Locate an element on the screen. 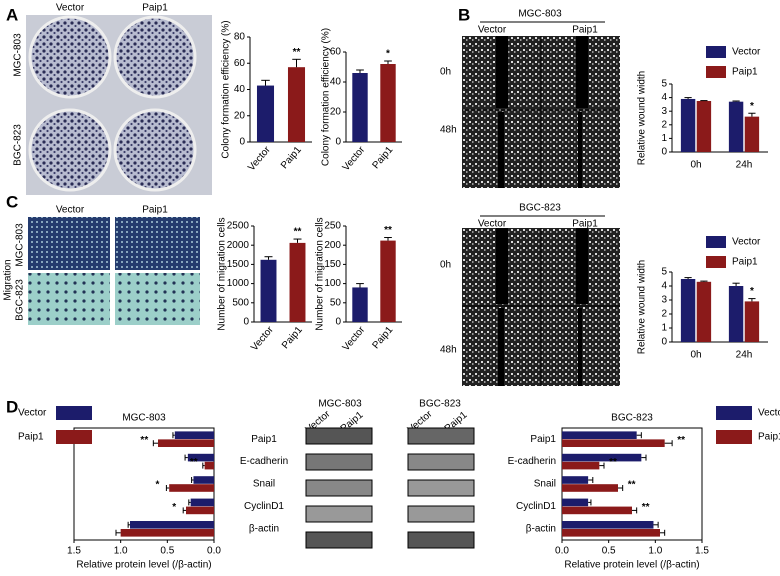 The height and width of the screenshot is (576, 780). row-label: 48h is located at coordinates (448, 350).